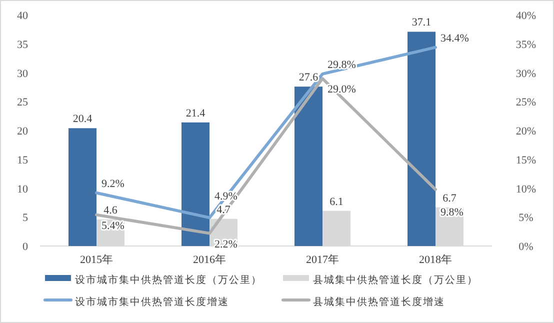  Describe the element at coordinates (526, 44) in the screenshot. I see `y2-tick-label: 35%` at that location.